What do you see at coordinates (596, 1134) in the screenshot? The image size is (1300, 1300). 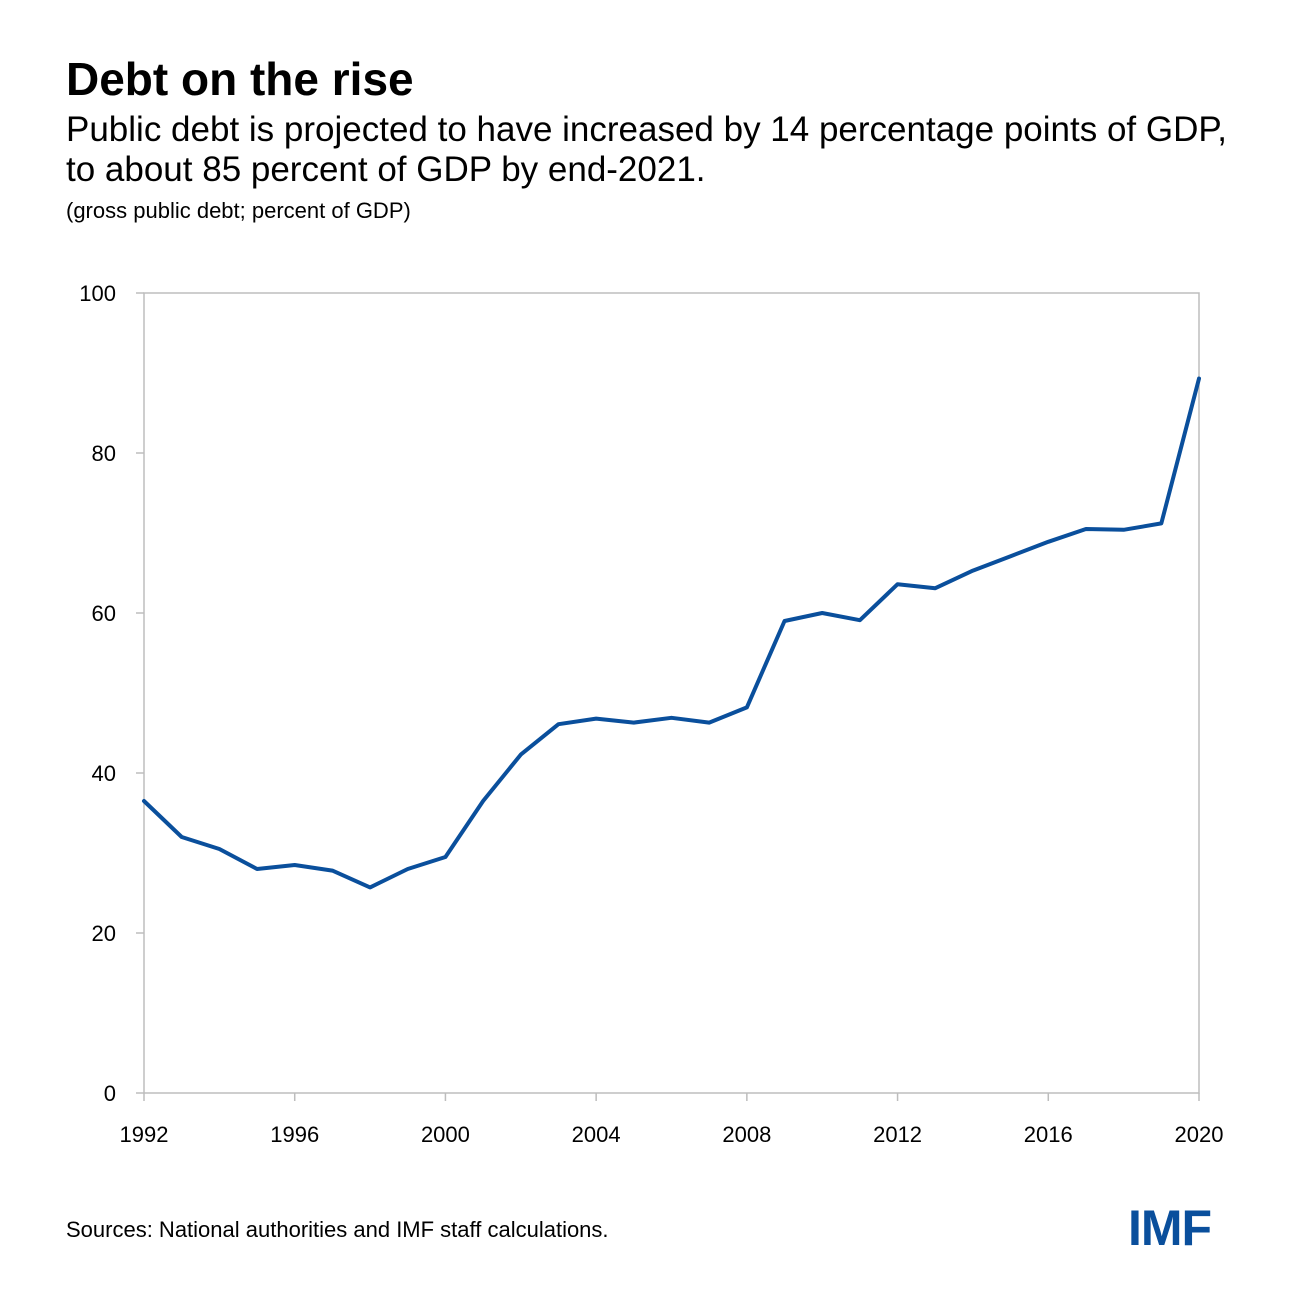 I see `x-tick-label: 2004` at bounding box center [596, 1134].